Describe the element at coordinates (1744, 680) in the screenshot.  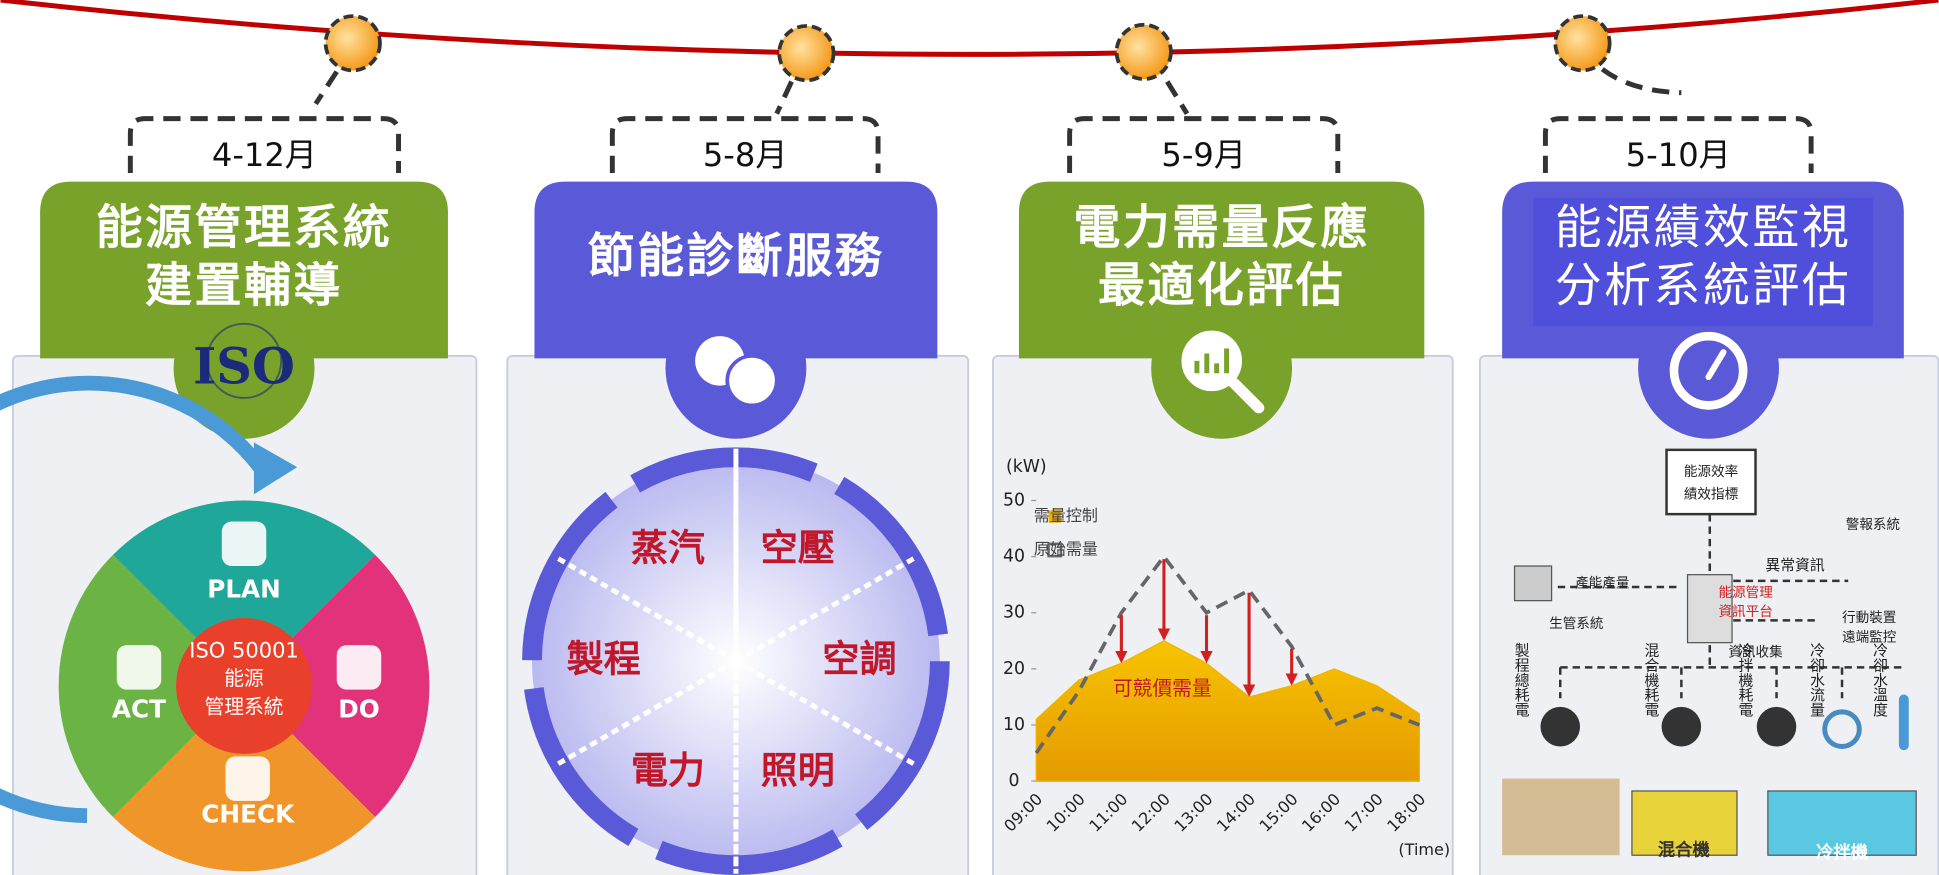
I see `label: 冷拌機耗電` at that location.